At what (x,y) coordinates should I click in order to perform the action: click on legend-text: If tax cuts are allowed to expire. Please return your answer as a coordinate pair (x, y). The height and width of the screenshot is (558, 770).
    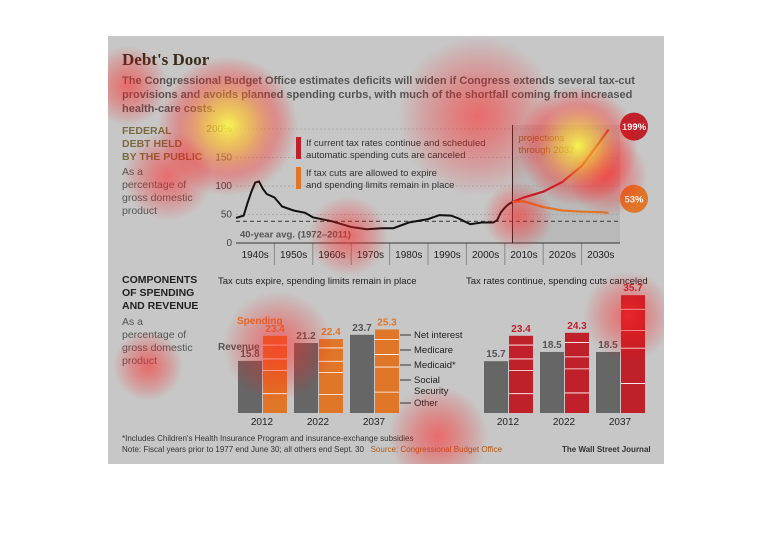
    Looking at the image, I should click on (371, 173).